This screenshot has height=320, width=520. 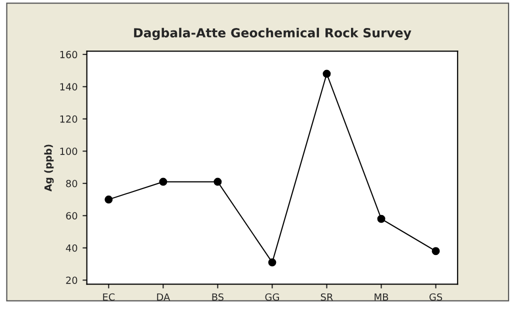 What do you see at coordinates (381, 297) in the screenshot?
I see `x-tick-label: MB` at bounding box center [381, 297].